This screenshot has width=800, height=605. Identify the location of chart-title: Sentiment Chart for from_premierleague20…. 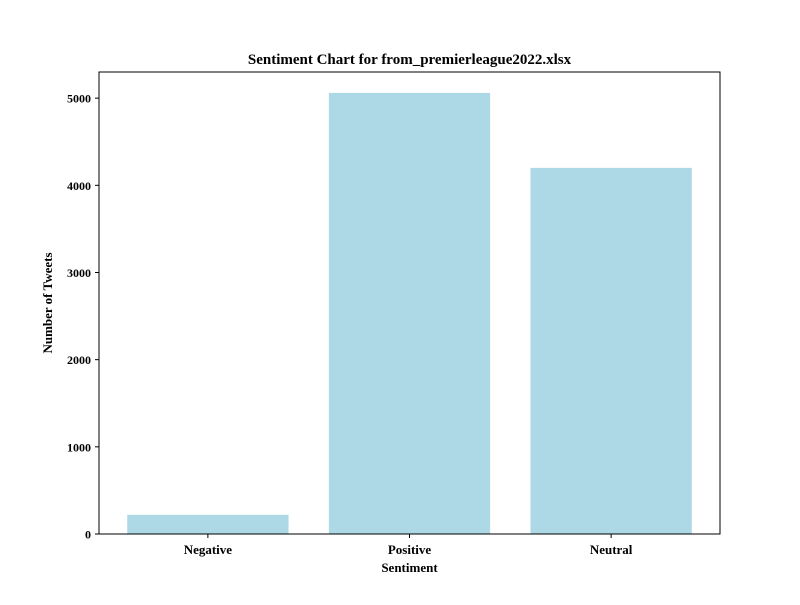
(410, 60).